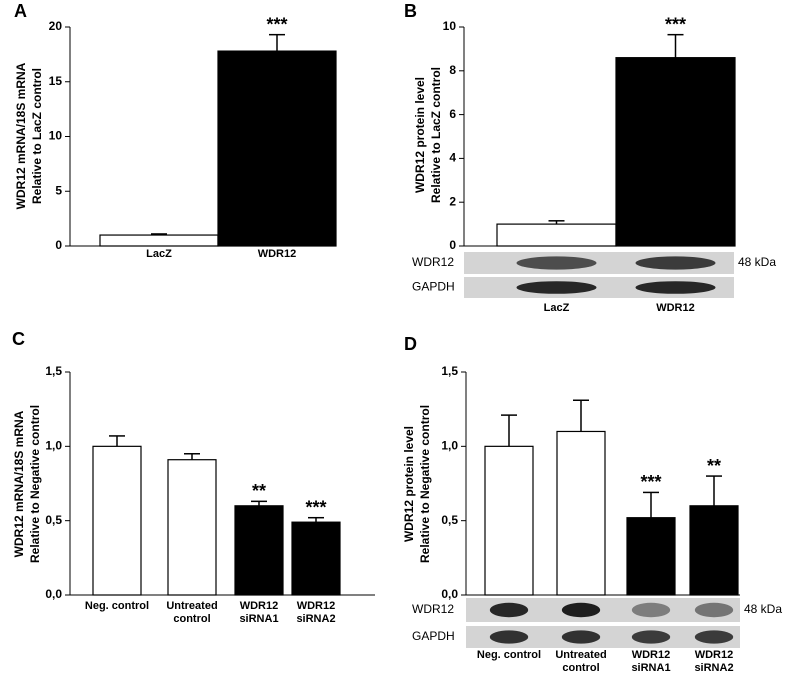 This screenshot has height=674, width=786. What do you see at coordinates (452, 201) in the screenshot?
I see `y-tick-label: 2` at bounding box center [452, 201].